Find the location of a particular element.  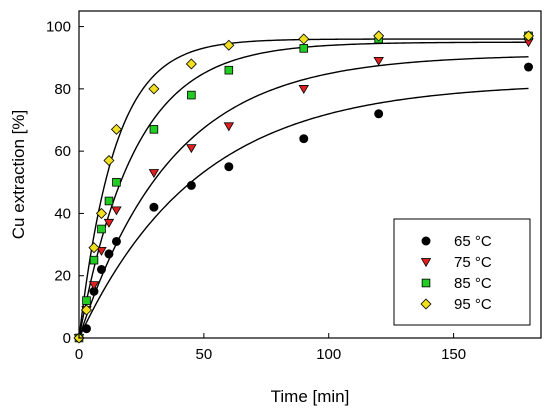

legend-box is located at coordinates (462, 272).